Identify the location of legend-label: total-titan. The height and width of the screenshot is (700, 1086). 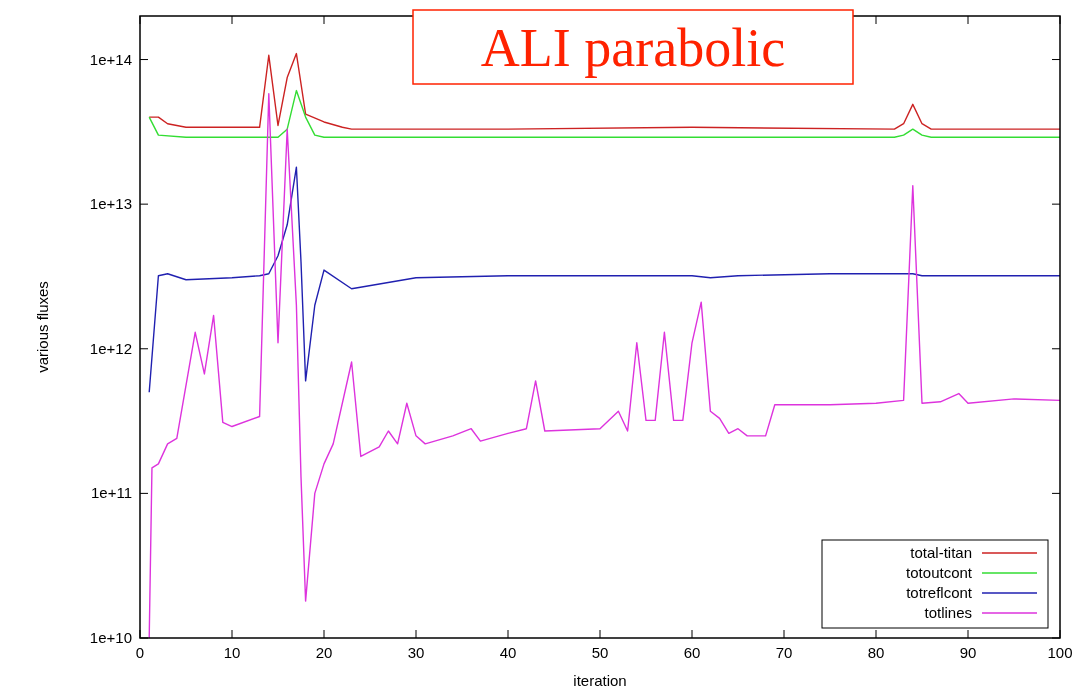
(941, 552).